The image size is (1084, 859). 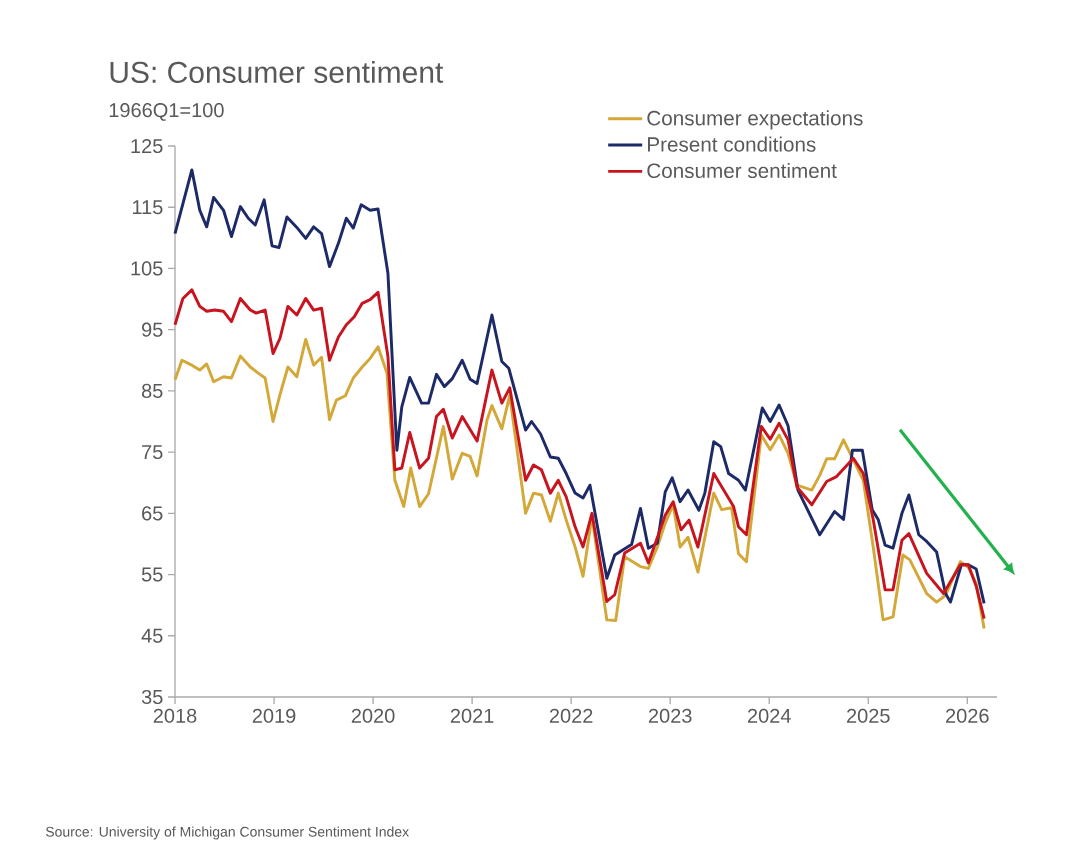 What do you see at coordinates (175, 715) in the screenshot?
I see `x-tick-label: 2018` at bounding box center [175, 715].